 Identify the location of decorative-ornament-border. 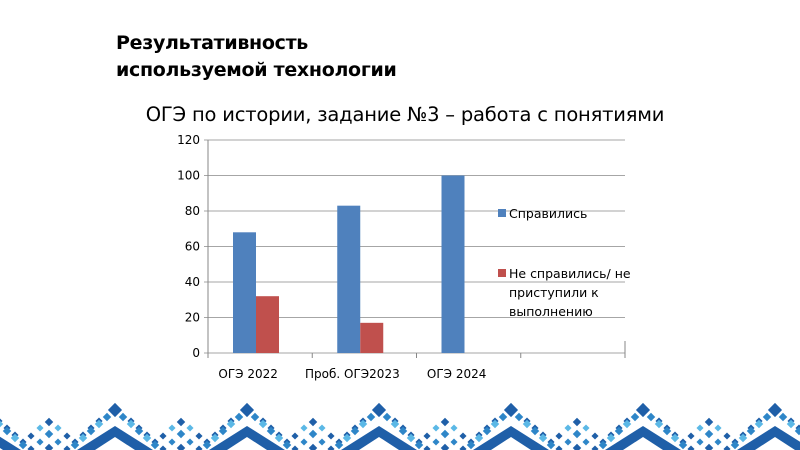
(400, 426).